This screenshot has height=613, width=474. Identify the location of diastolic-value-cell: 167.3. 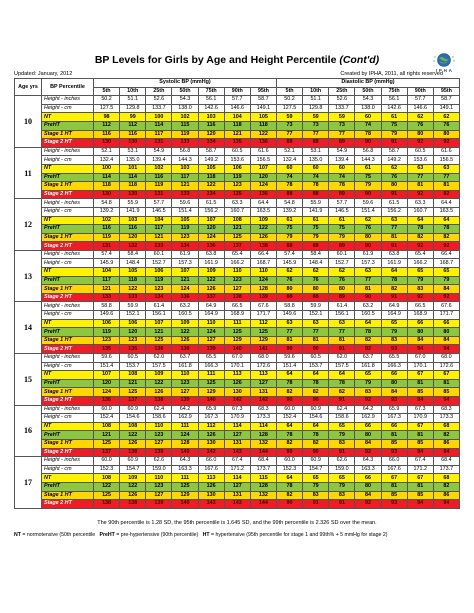
(394, 418).